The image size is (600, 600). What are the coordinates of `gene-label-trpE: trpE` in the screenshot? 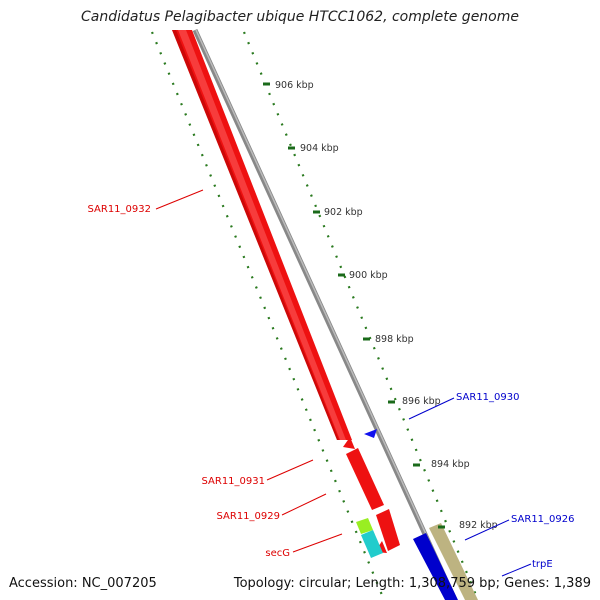 It's located at (542, 564).